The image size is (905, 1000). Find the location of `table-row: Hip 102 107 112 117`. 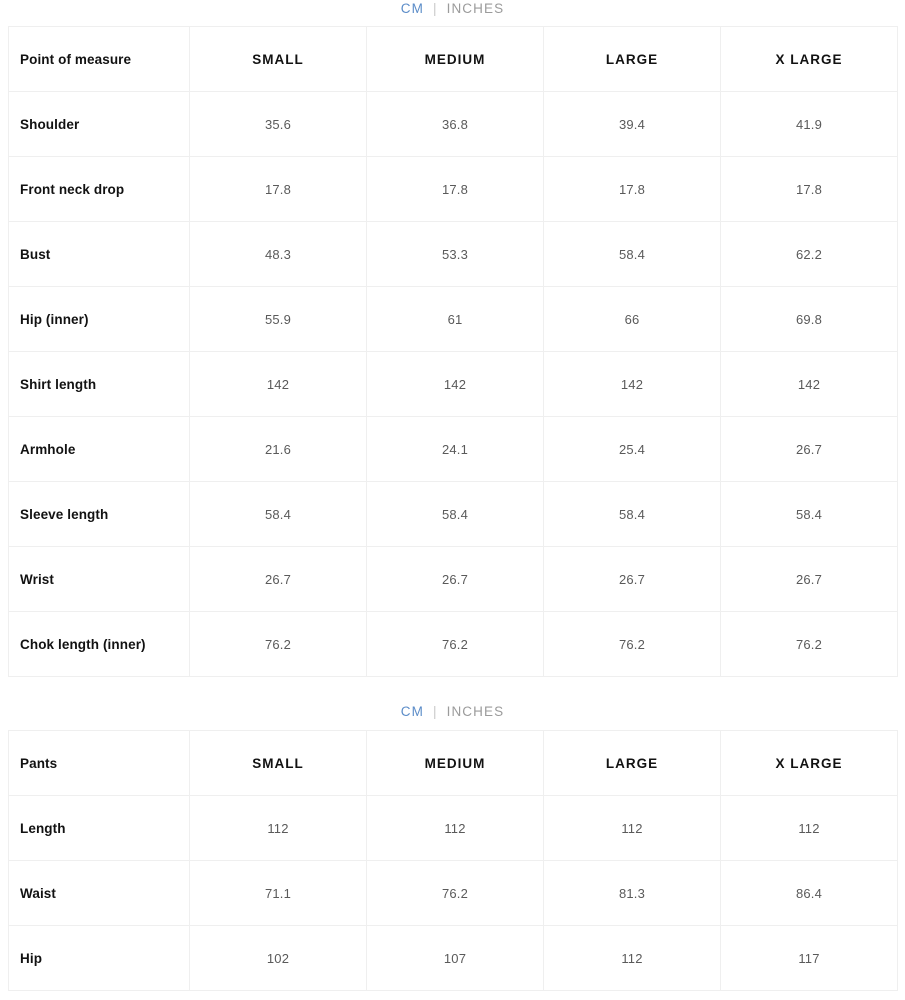

table-row: Hip 102 107 112 117 is located at coordinates (453, 958).